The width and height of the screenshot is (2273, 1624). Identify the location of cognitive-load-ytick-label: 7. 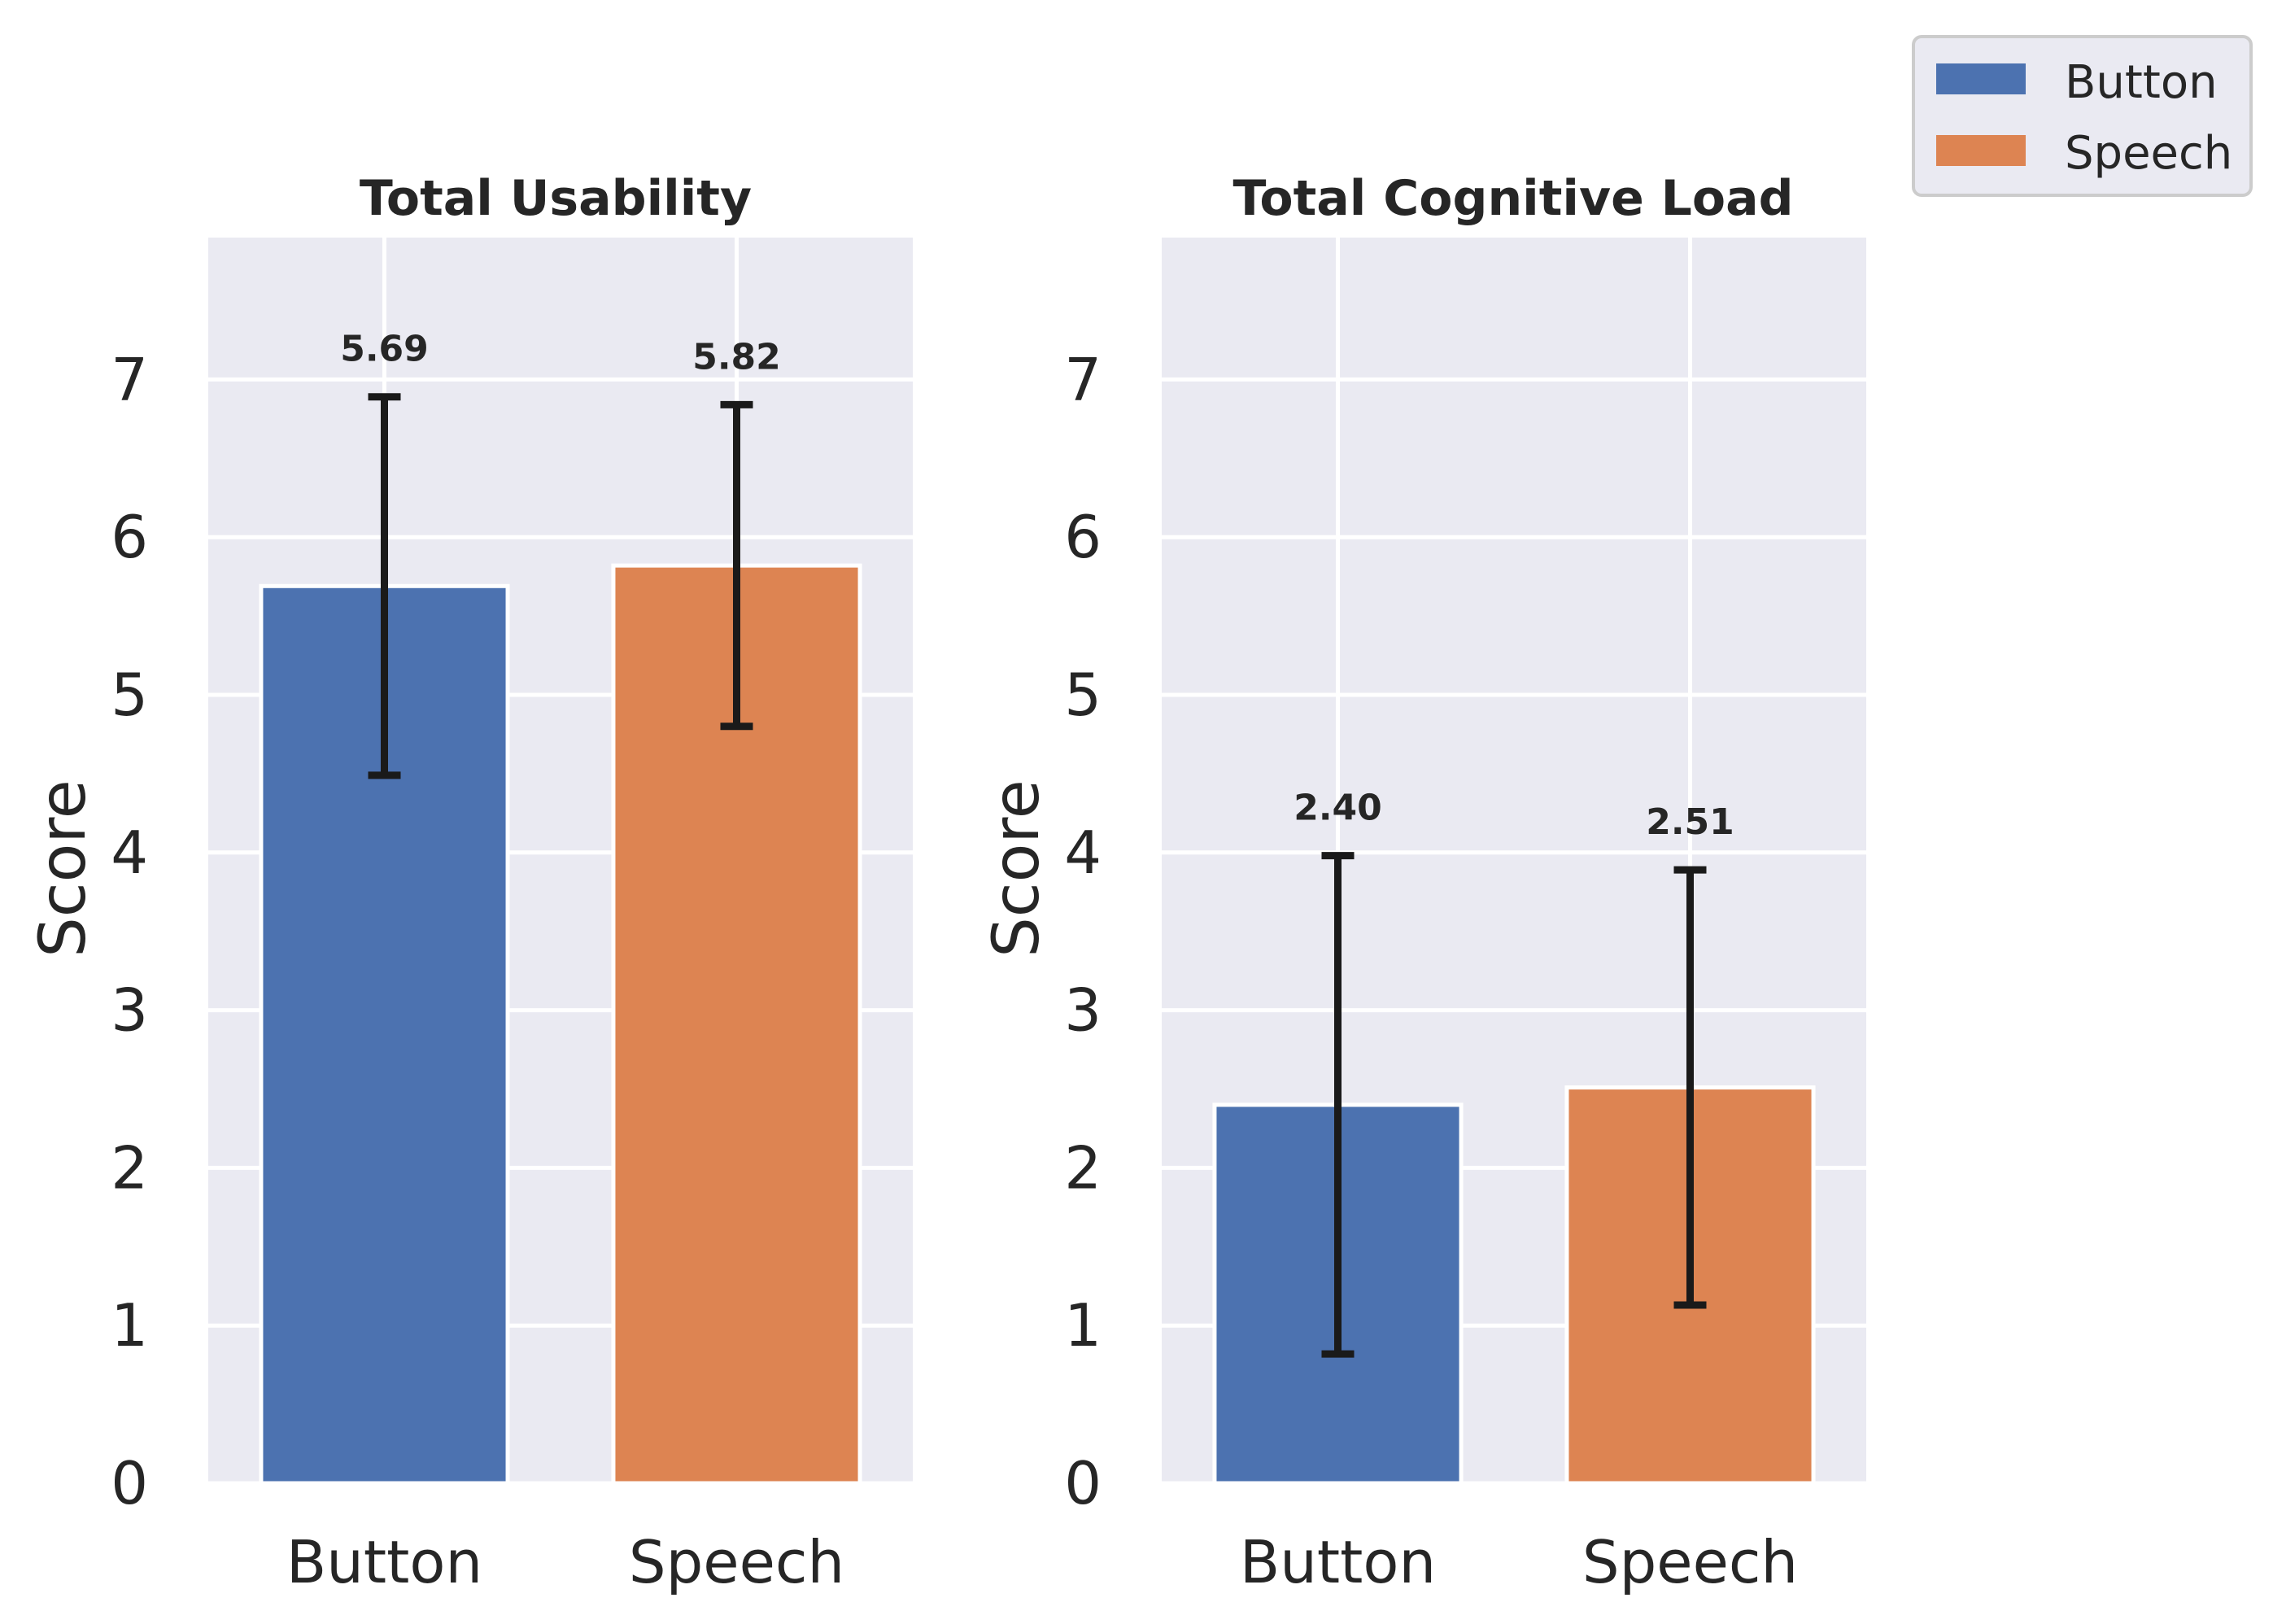
(1083, 379).